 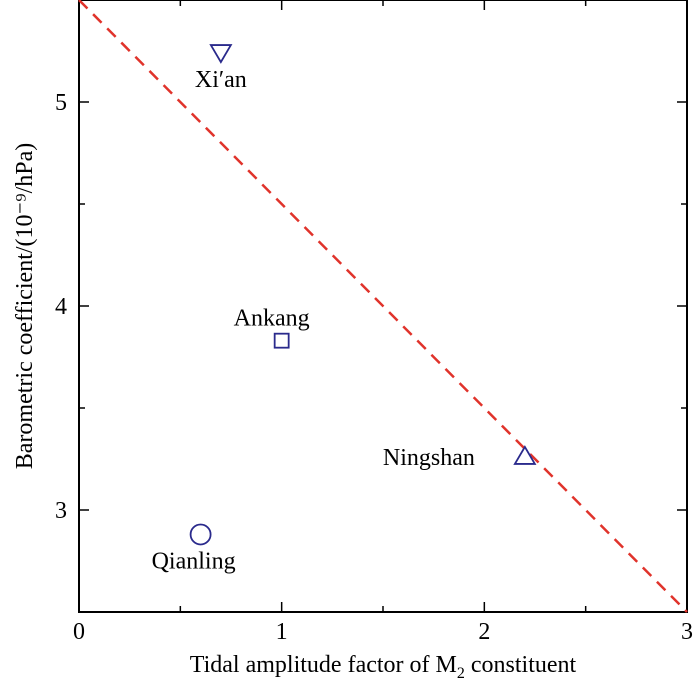 I want to click on x-tick-label-3: 3, so click(x=687, y=632).